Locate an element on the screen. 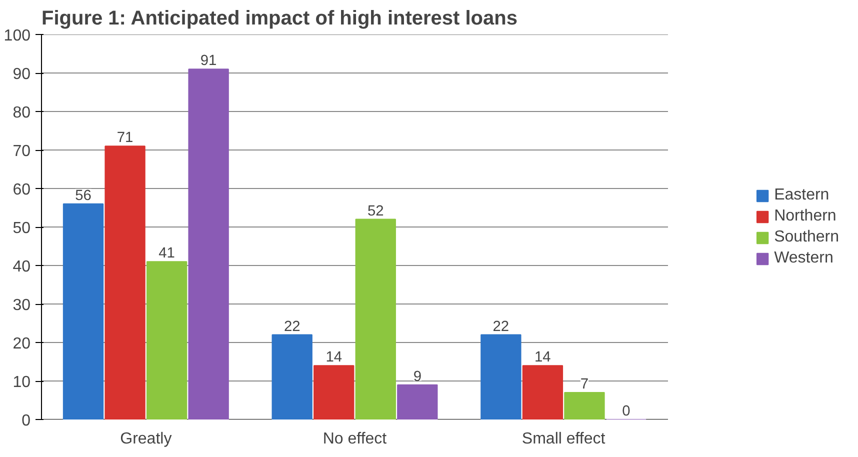 Image resolution: width=858 pixels, height=457 pixels. data-label: 52 is located at coordinates (375, 211).